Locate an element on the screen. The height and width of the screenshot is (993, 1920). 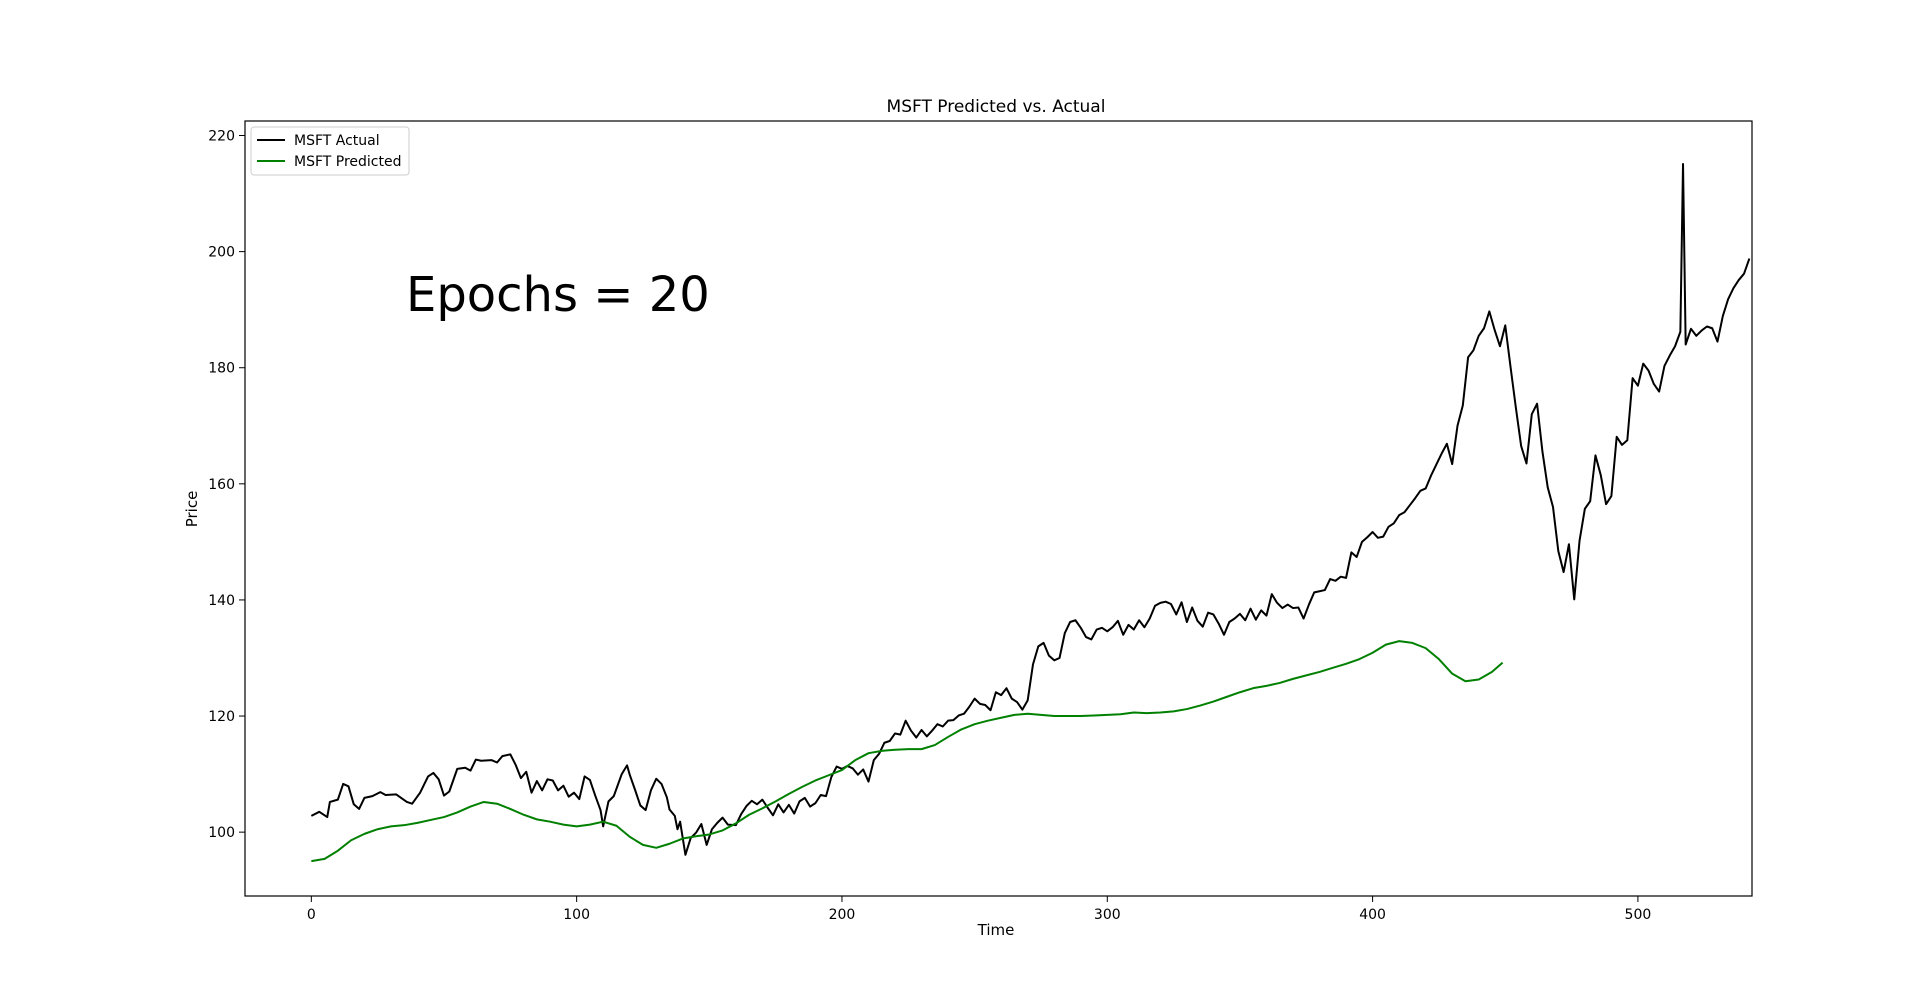
epochs-annotation: Epochs = 20 is located at coordinates (558, 295).